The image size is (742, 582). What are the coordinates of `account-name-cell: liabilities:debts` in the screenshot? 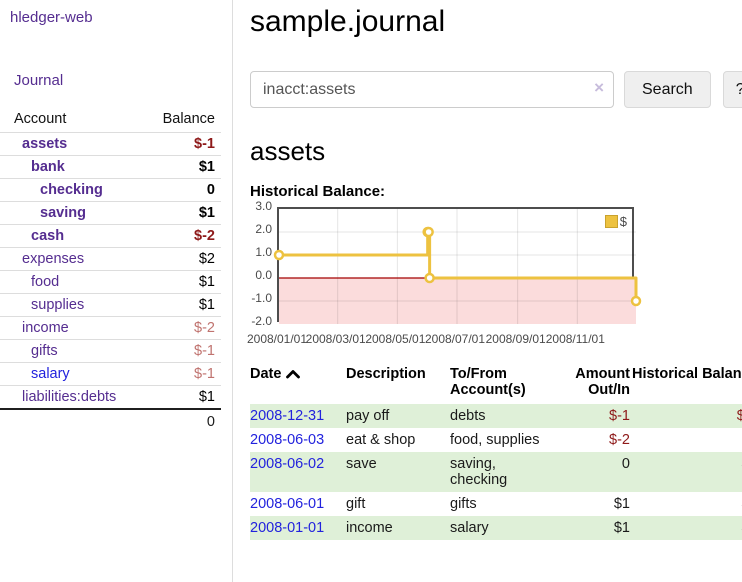 It's located at (75, 397).